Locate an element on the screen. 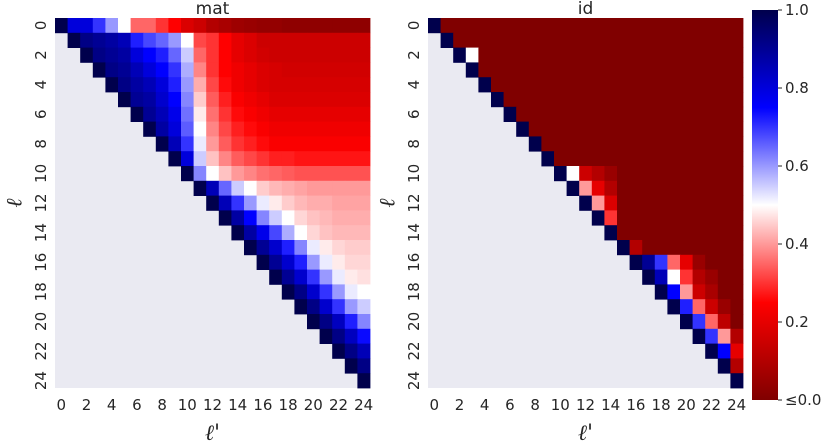 The image size is (830, 445). colorbar-tick-label: ≤0.0 is located at coordinates (803, 400).